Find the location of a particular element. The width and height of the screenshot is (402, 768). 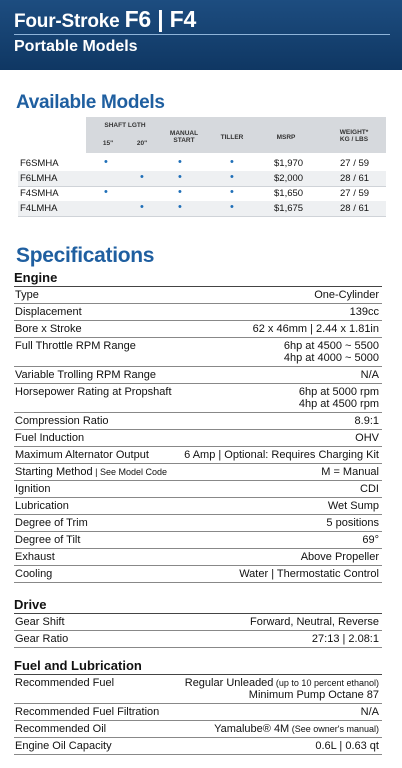

spec-value-text: One-Cylinder is located at coordinates (346, 295).